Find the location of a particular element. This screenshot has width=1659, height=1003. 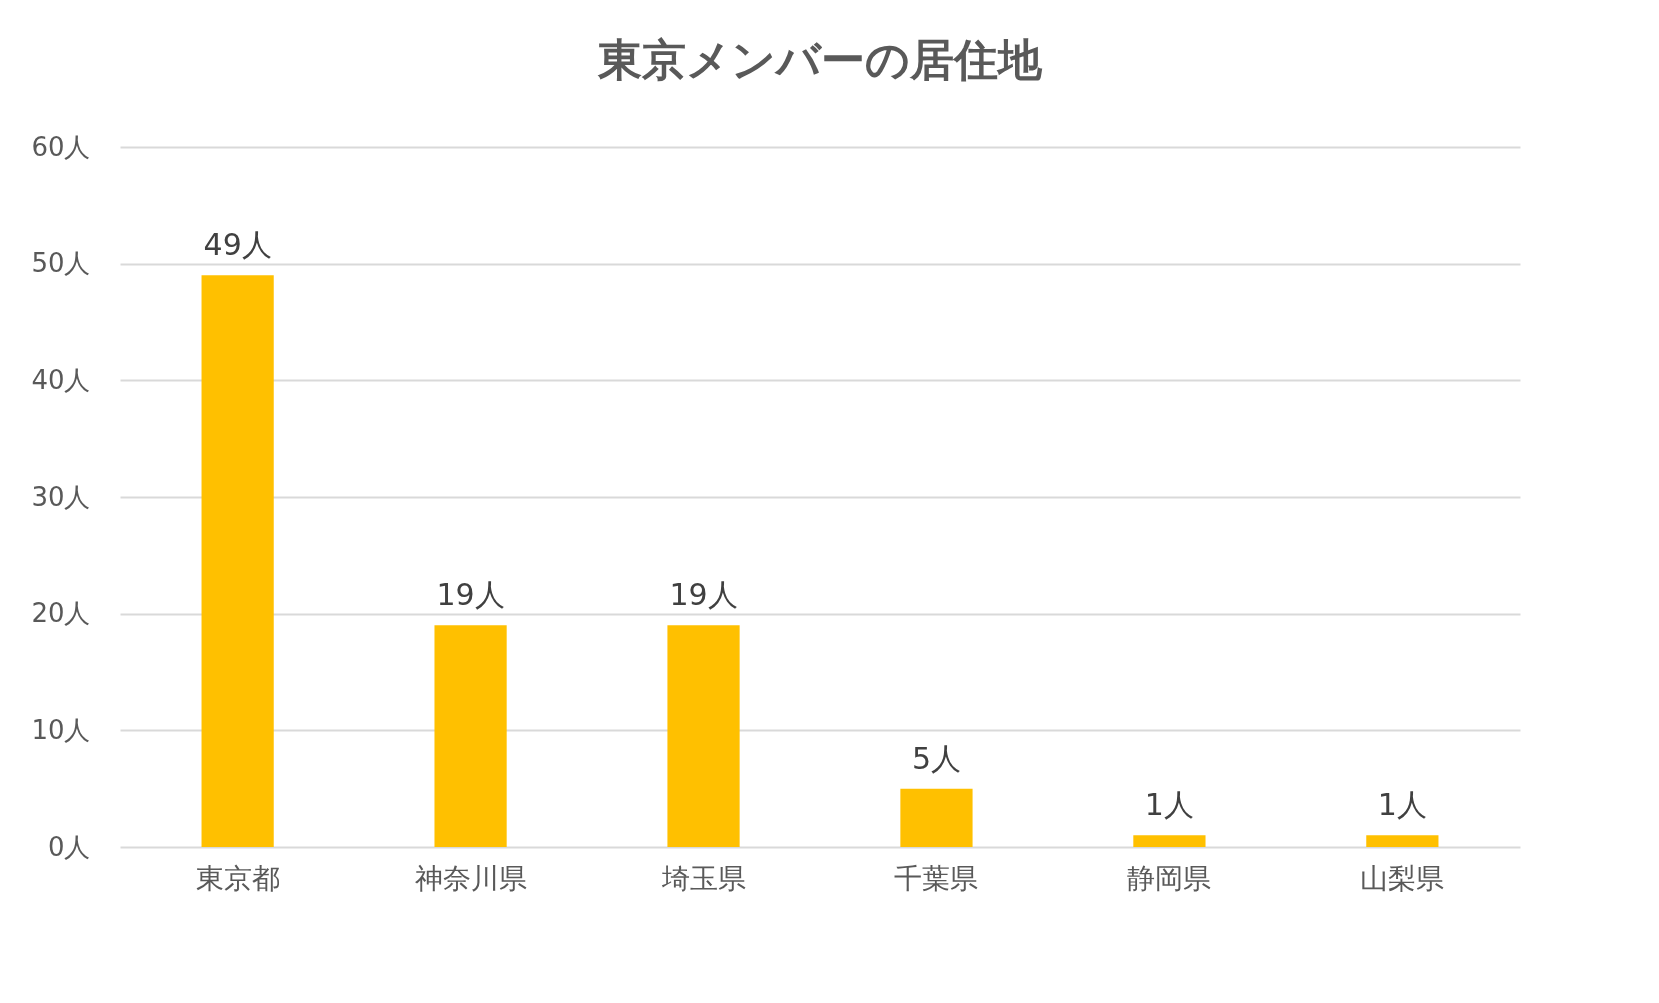

x-tick-label: 東京都 is located at coordinates (237, 878).